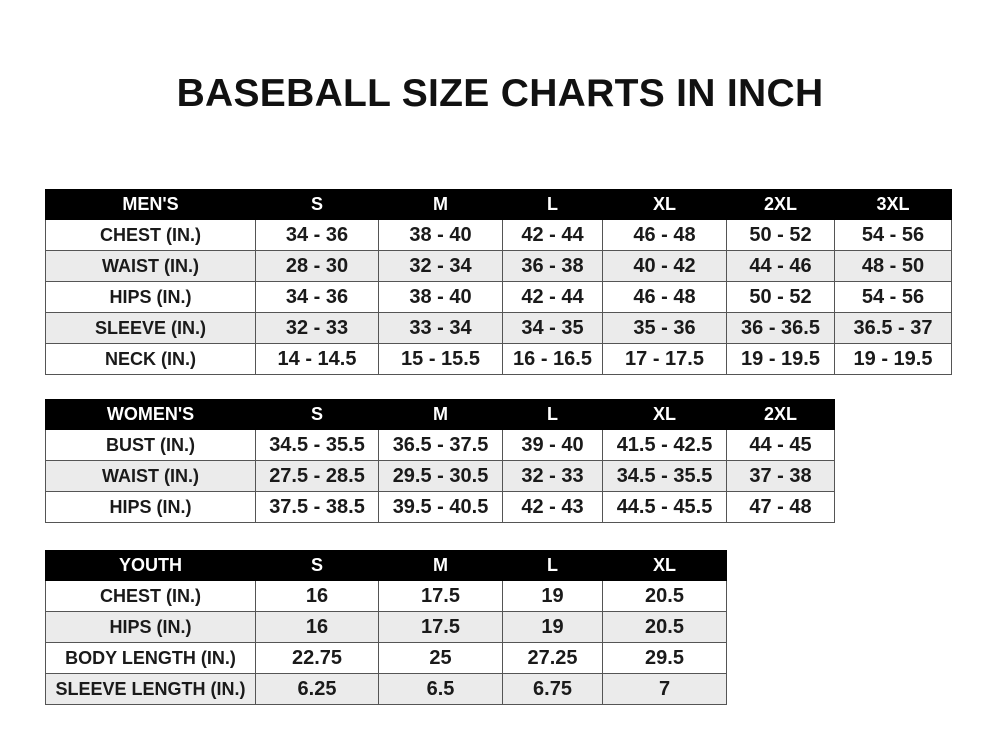 This screenshot has width=1000, height=752. I want to click on size-value: 32 - 34, so click(440, 266).